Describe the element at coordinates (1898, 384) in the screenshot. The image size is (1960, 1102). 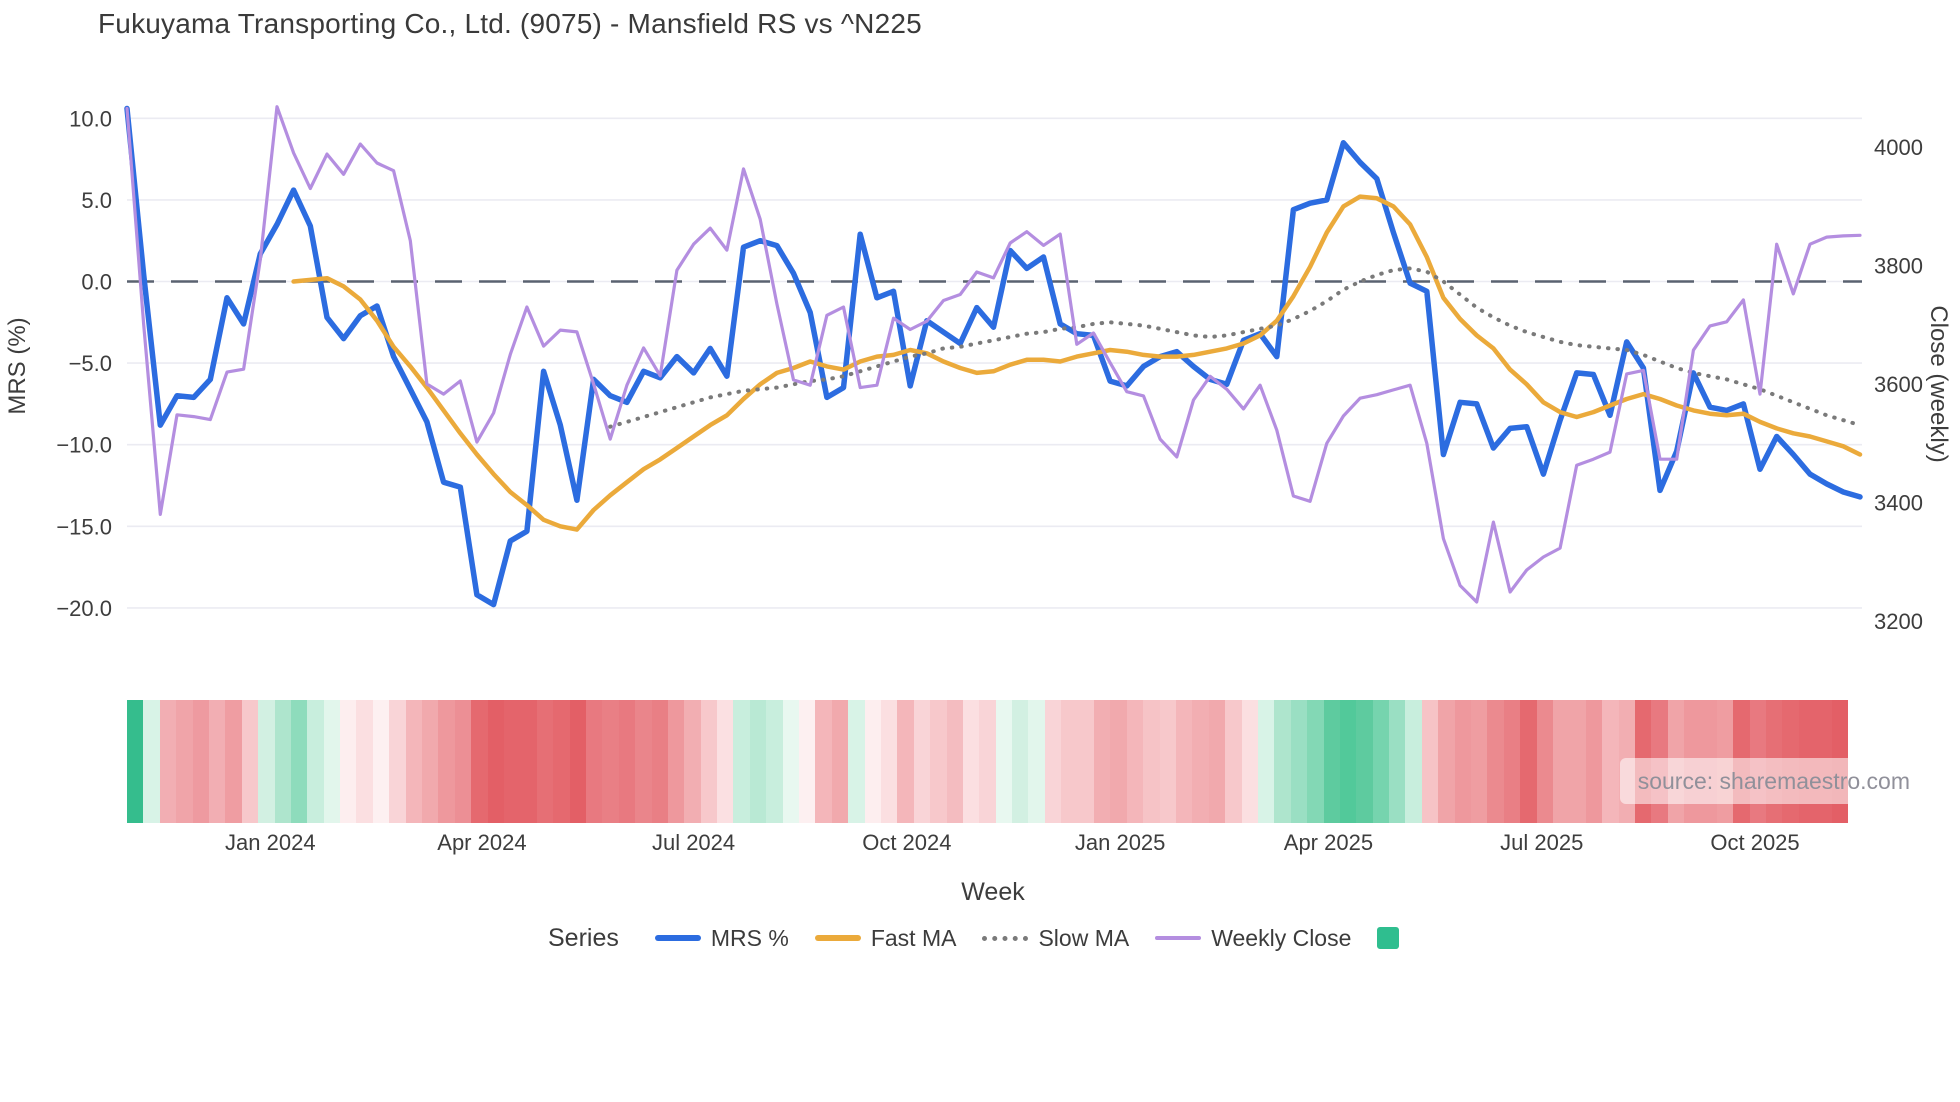
I see `y-tick-label-right: 3600` at that location.